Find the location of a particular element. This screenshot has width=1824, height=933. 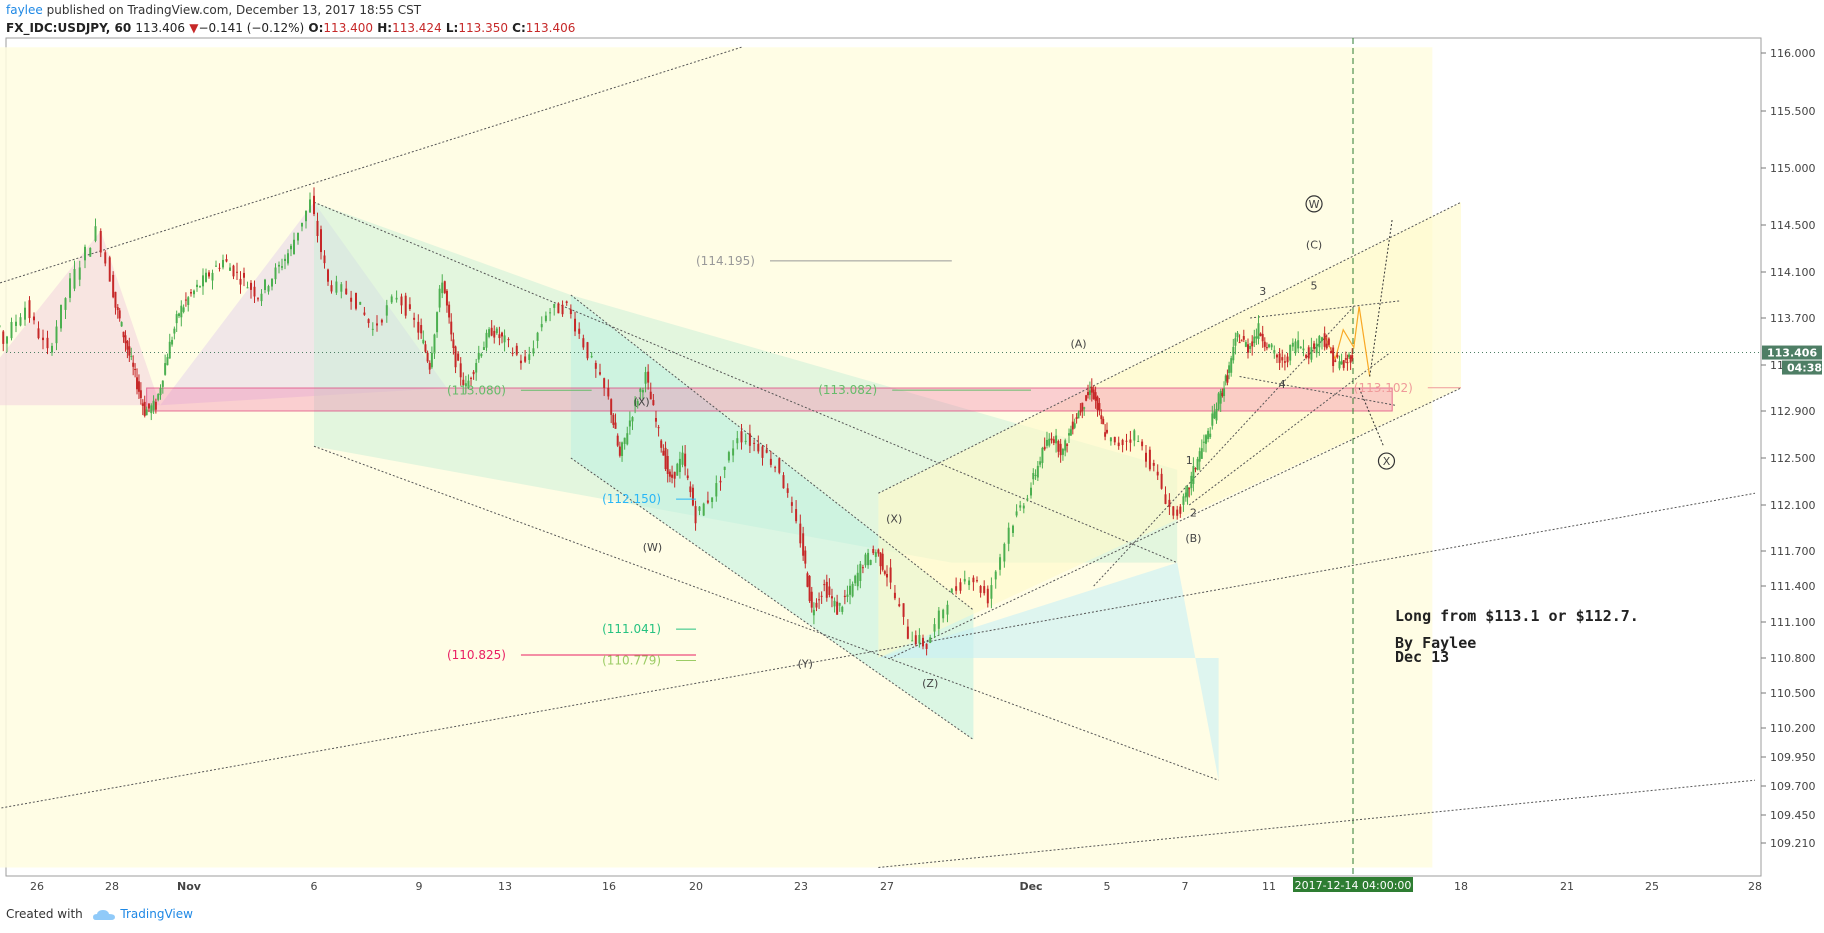

time-tick-label: 21 is located at coordinates (1567, 886).